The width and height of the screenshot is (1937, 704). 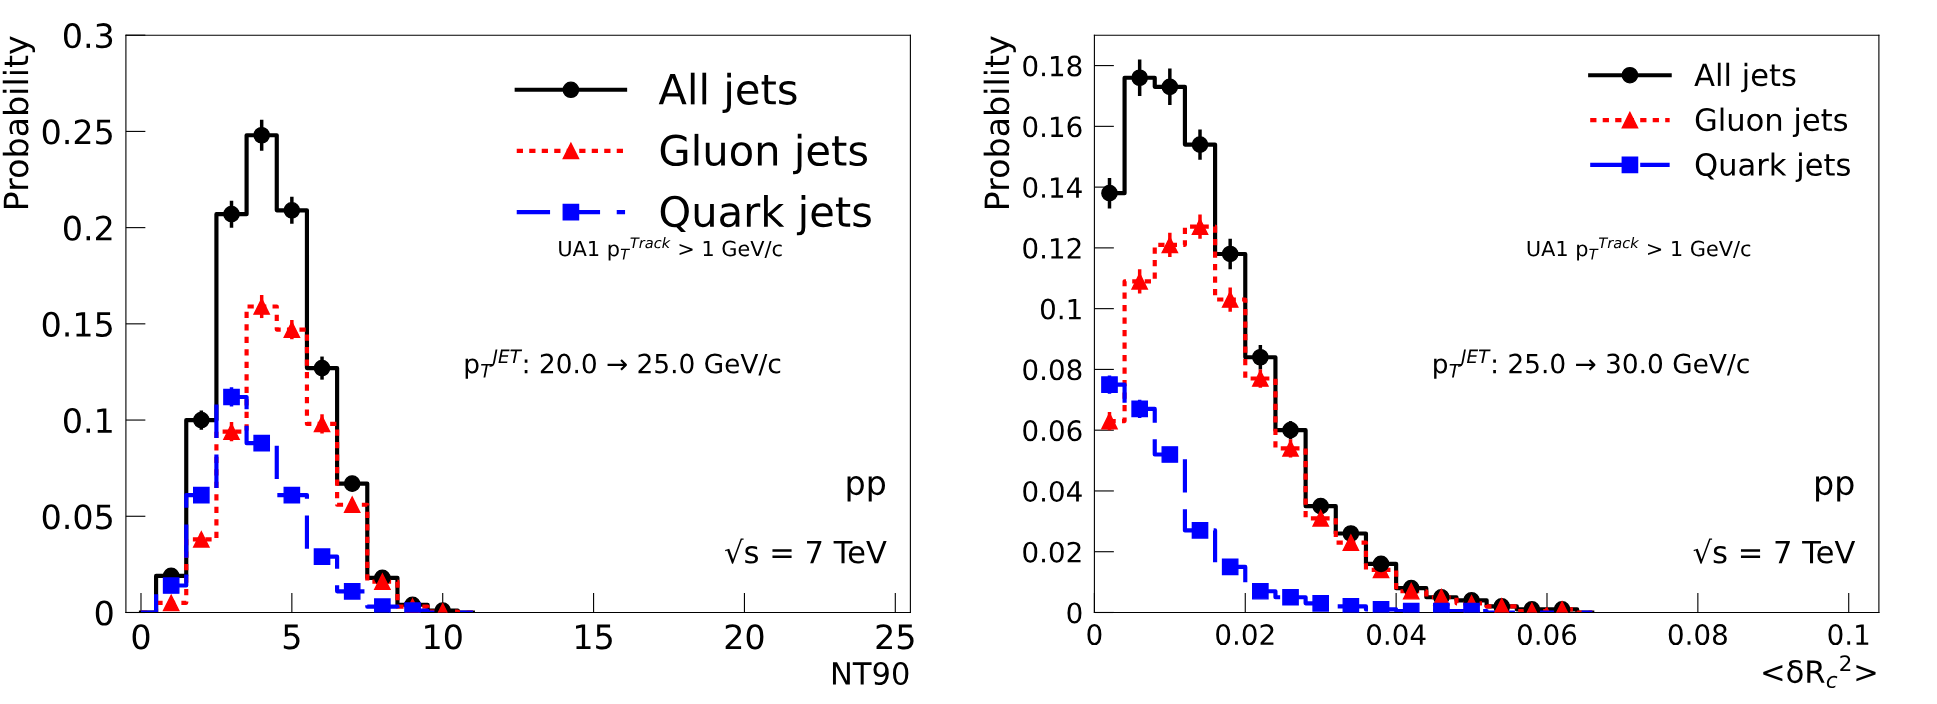 What do you see at coordinates (1819, 672) in the screenshot?
I see `x-axis-title: <δR$_{c}$$^{2}$>` at bounding box center [1819, 672].